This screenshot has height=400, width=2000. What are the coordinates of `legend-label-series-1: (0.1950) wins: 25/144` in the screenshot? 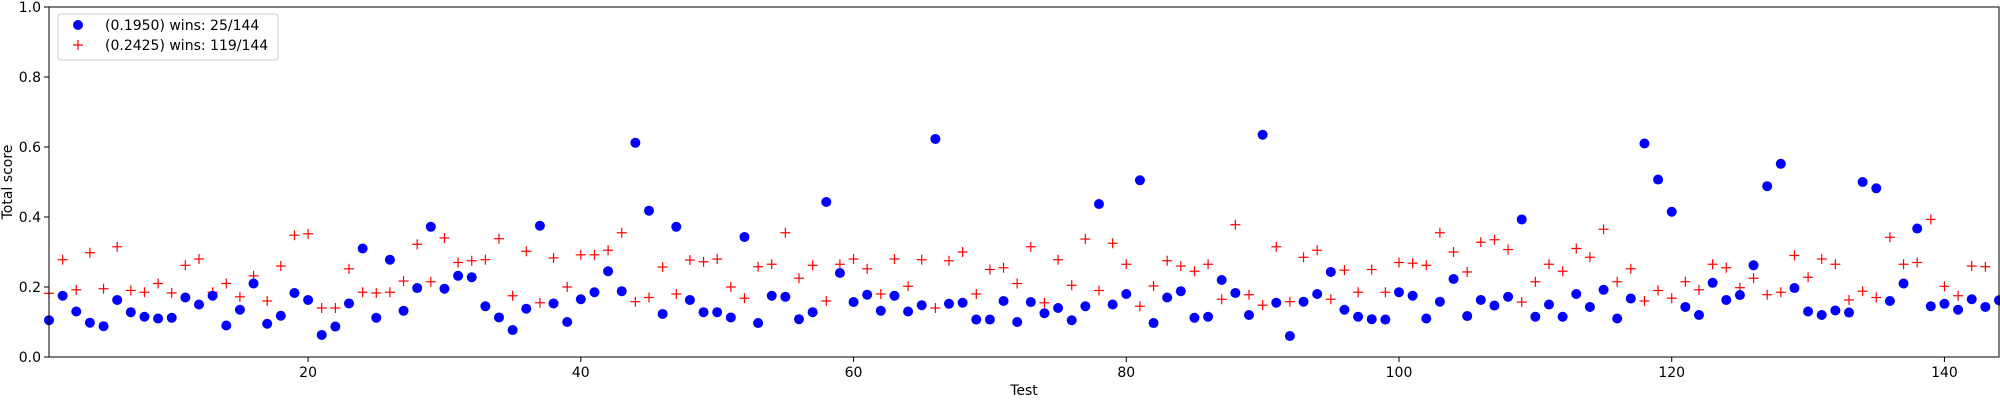 It's located at (182, 26).